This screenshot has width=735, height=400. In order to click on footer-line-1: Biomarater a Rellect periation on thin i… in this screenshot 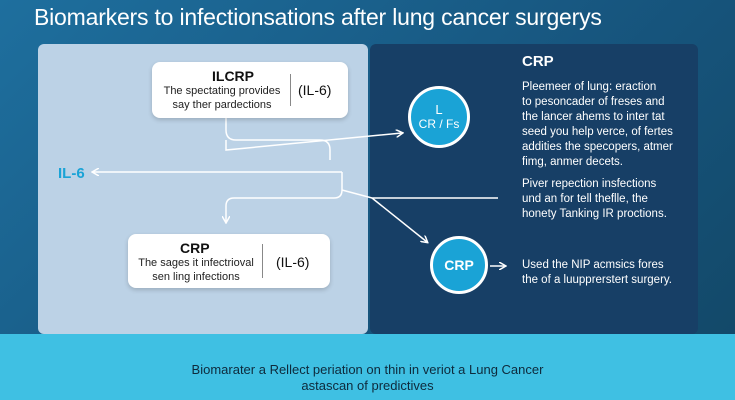, I will do `click(367, 369)`.